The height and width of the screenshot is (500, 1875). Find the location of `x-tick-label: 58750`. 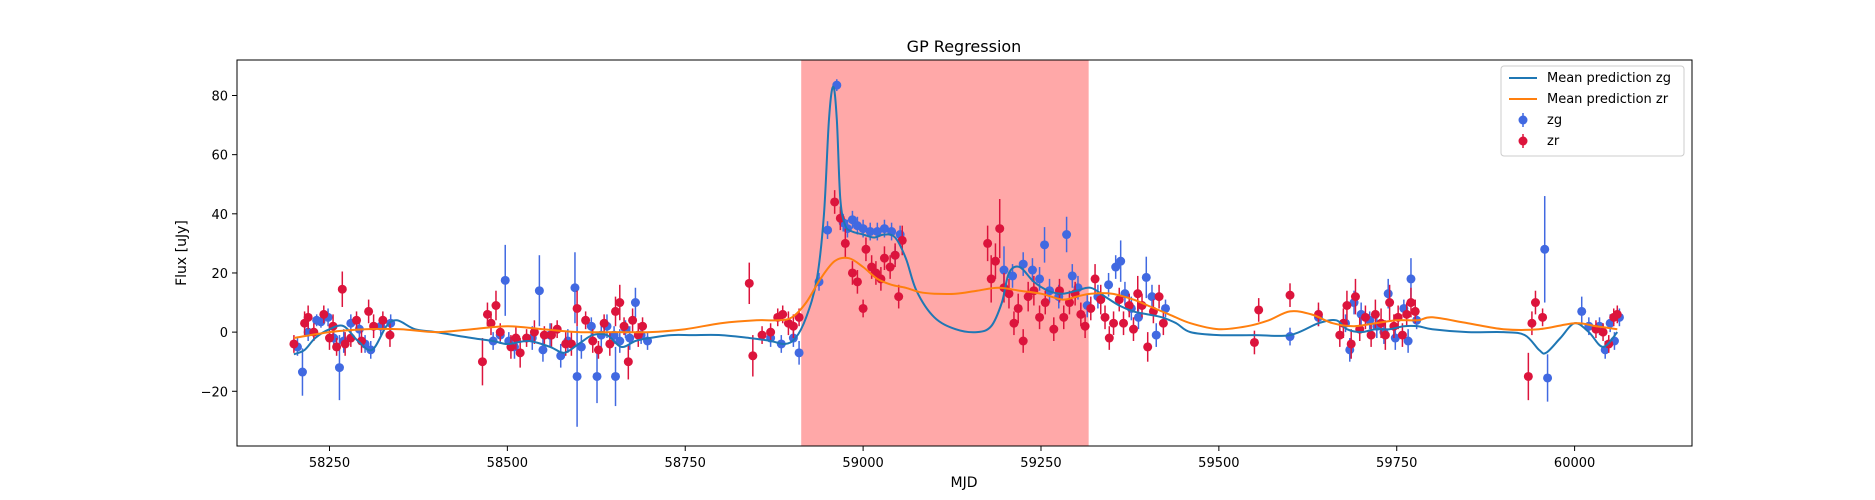

x-tick-label: 58750 is located at coordinates (685, 463).